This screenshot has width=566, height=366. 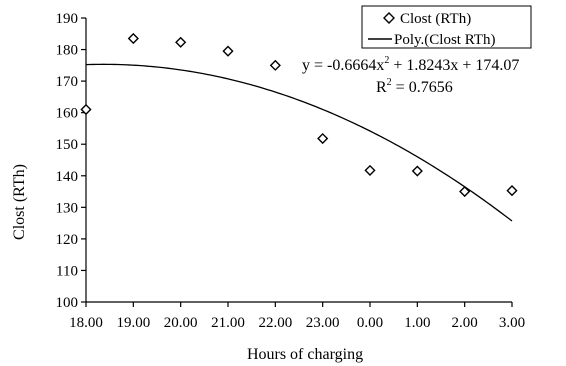 I want to click on x-tick-label: 21.00, so click(x=228, y=323).